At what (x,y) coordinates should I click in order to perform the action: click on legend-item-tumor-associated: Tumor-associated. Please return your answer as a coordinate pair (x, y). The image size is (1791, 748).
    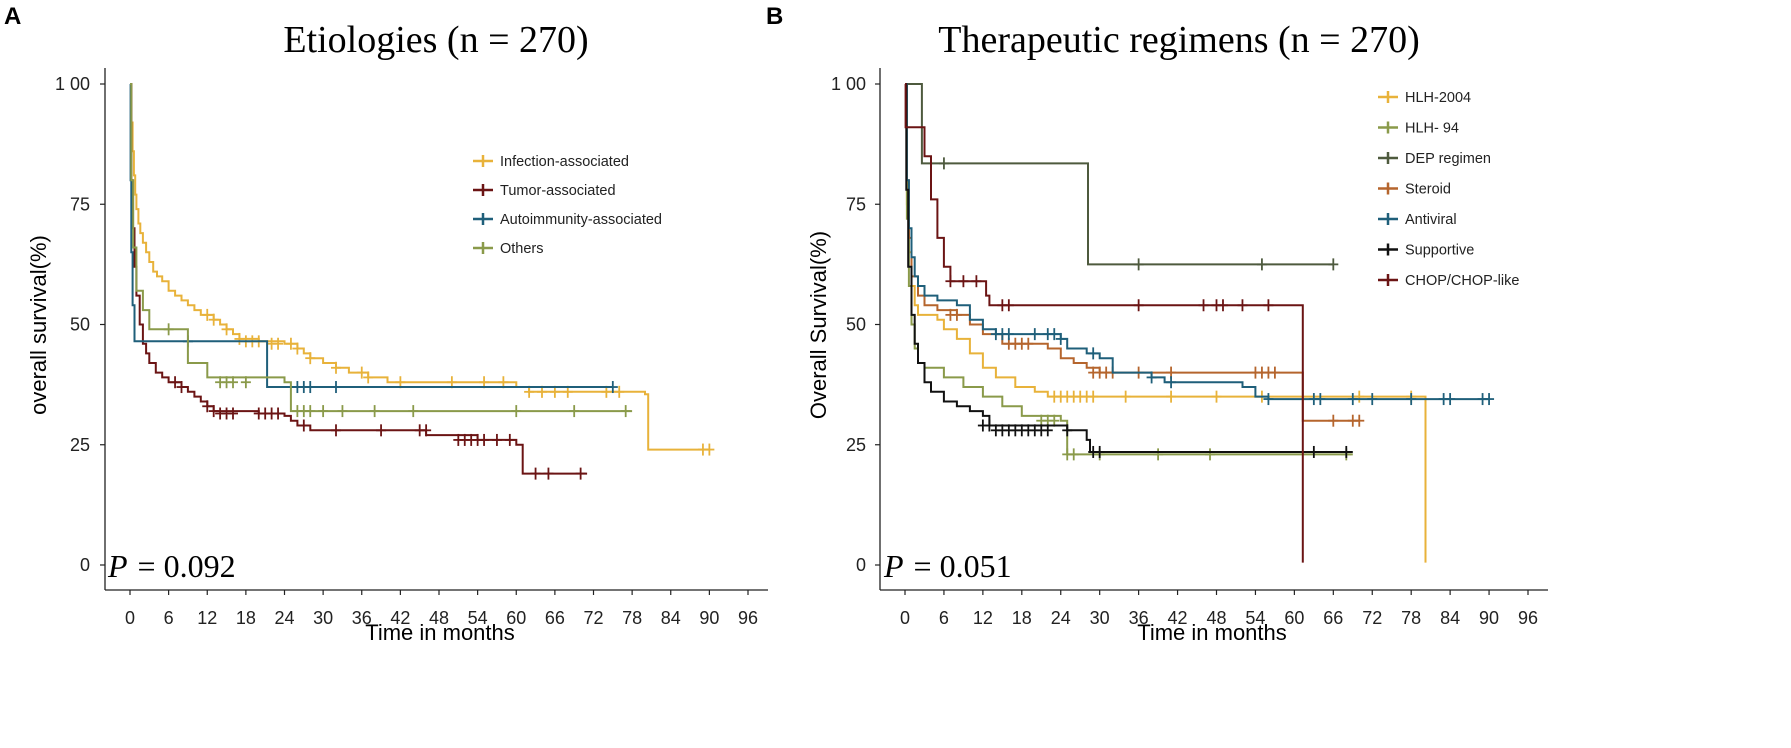
    Looking at the image, I should click on (544, 191).